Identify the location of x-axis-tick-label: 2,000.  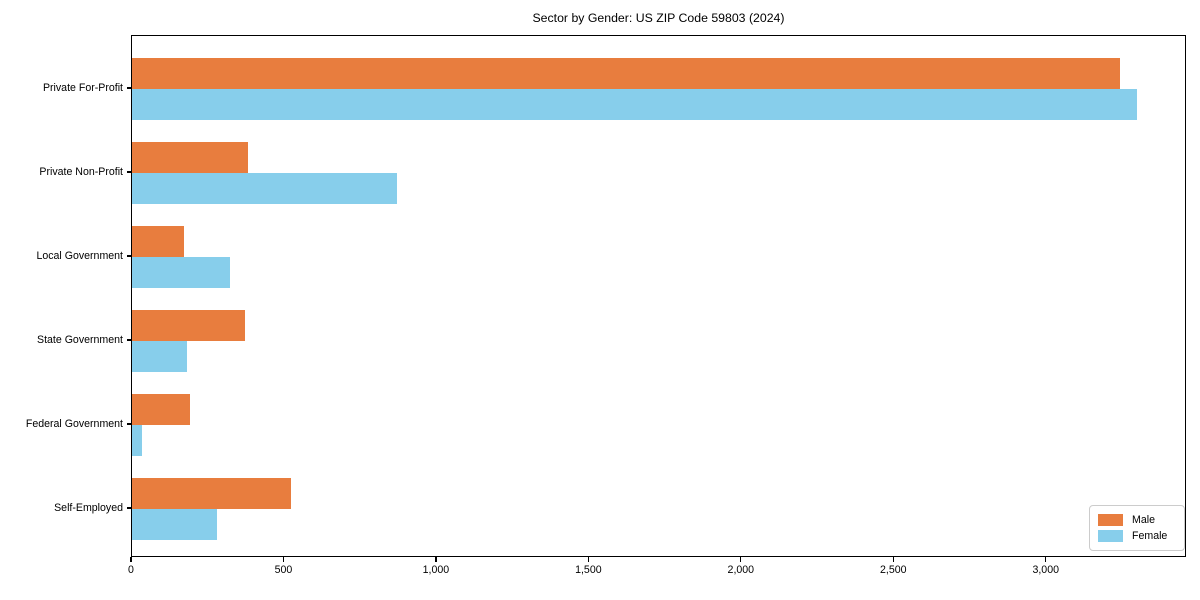
(741, 570).